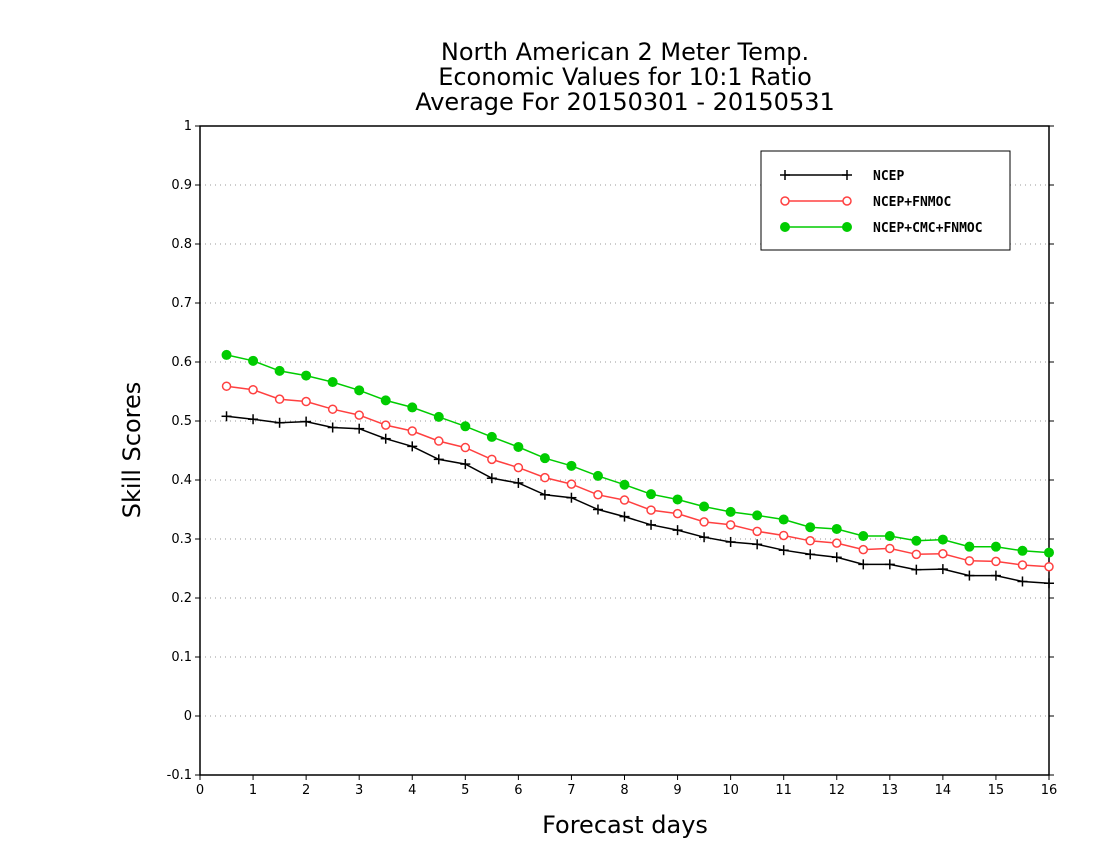 This screenshot has width=1100, height=850. What do you see at coordinates (181, 244) in the screenshot?
I see `y-tick-label: 0.8` at bounding box center [181, 244].